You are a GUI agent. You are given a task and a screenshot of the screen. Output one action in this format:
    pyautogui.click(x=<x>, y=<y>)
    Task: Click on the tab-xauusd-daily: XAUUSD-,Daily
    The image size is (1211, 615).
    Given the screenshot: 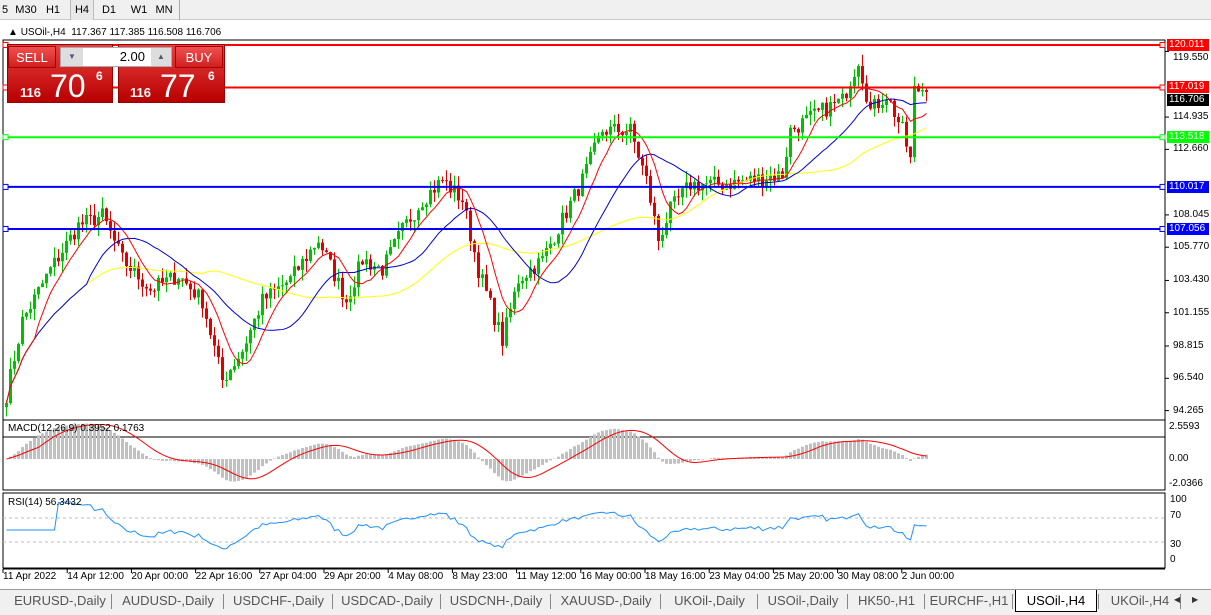 What is the action you would take?
    pyautogui.click(x=606, y=600)
    